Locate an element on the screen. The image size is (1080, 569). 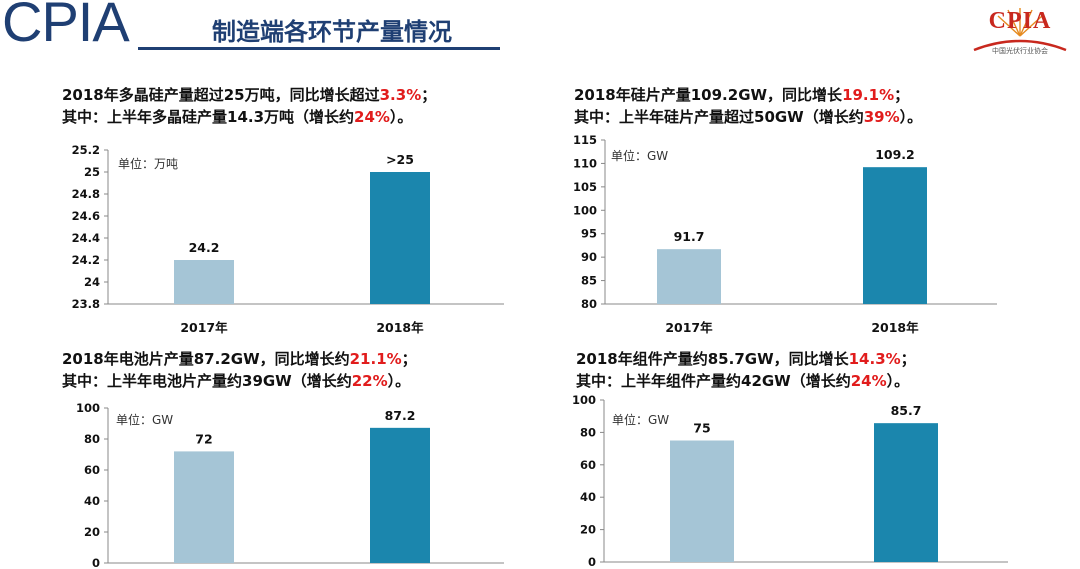
page-title: 制造端各环节产量情况 is located at coordinates (332, 32).